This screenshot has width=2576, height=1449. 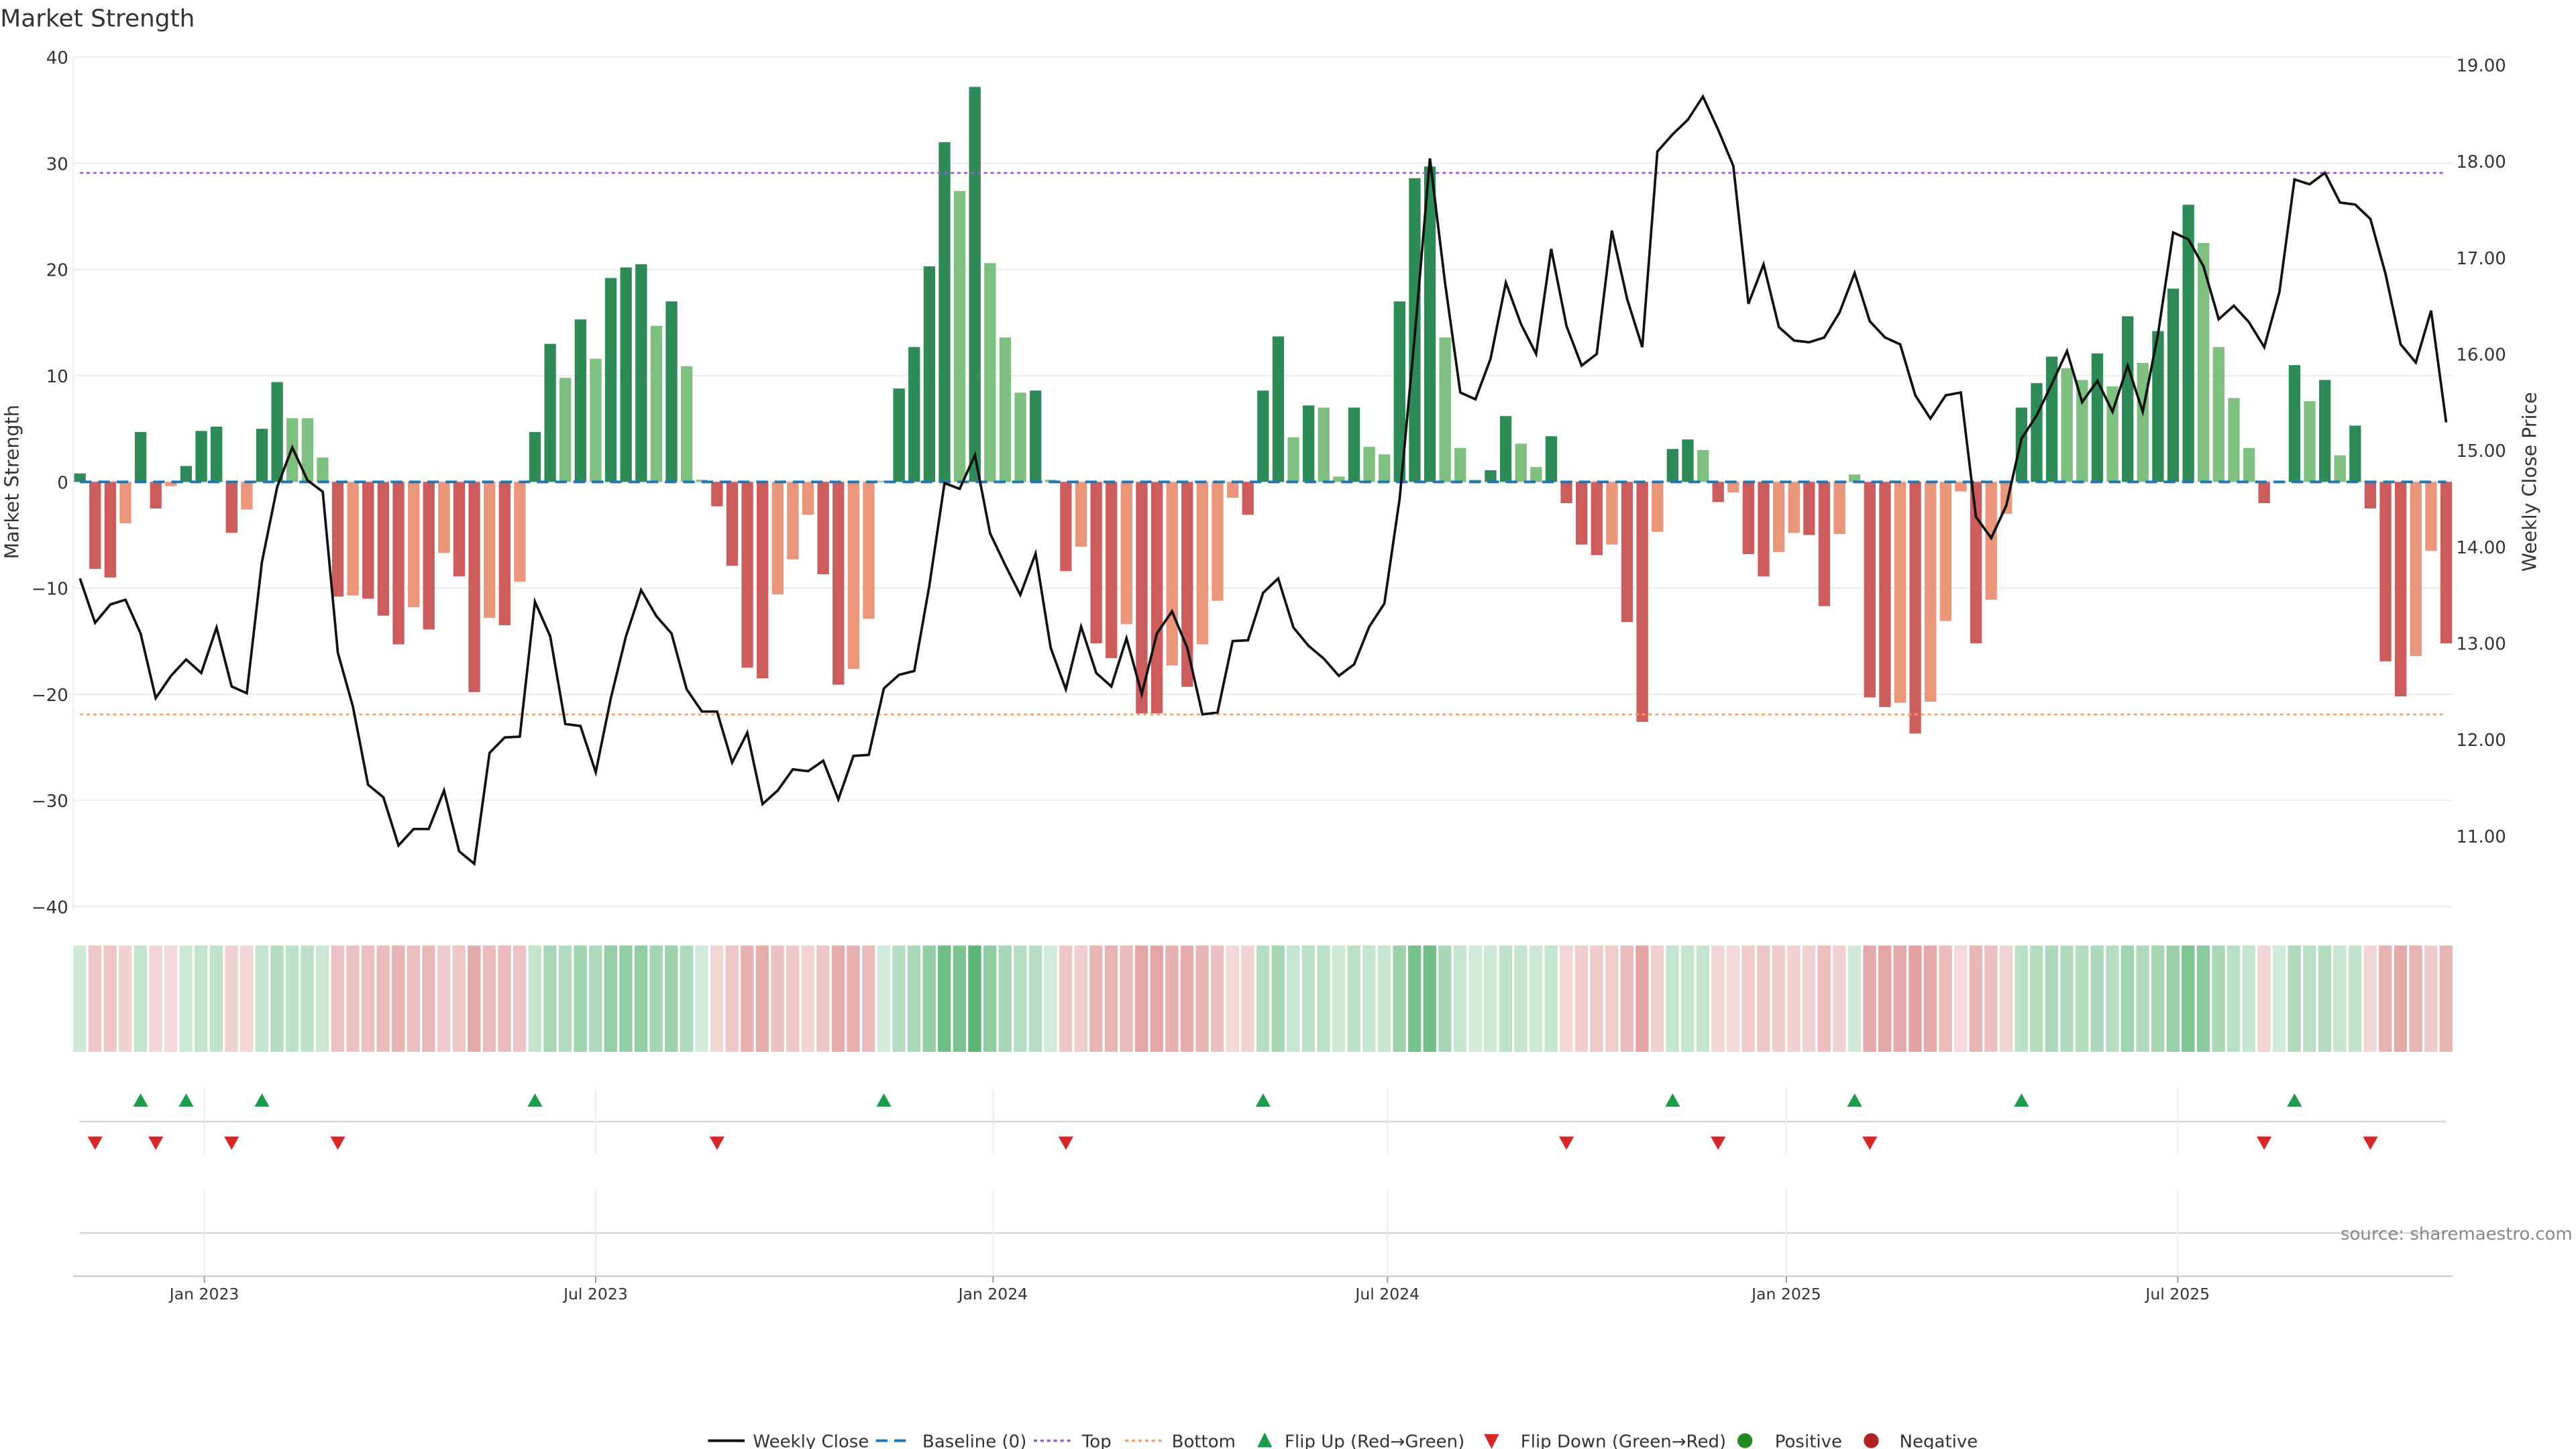 What do you see at coordinates (1623, 1440) in the screenshot?
I see `legend-label: Flip Down (Green→Red)` at bounding box center [1623, 1440].